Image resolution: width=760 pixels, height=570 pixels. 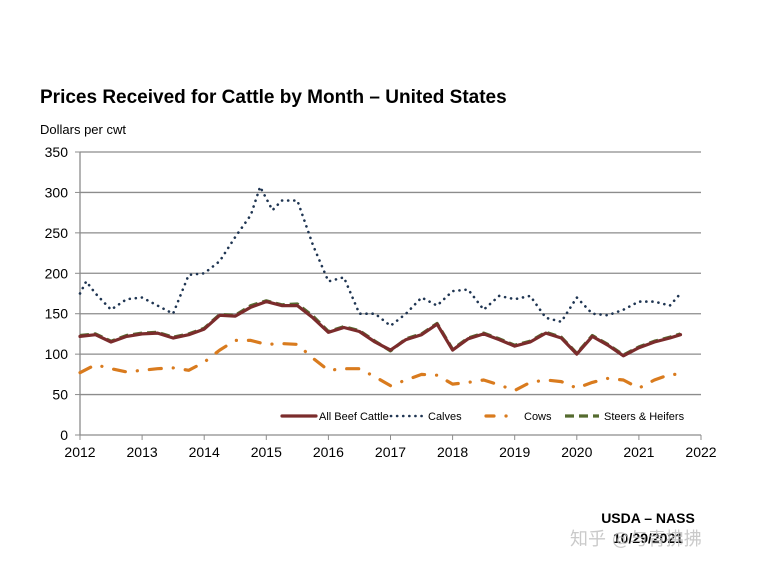 What do you see at coordinates (79, 452) in the screenshot?
I see `x-tick-label: 2012` at bounding box center [79, 452].